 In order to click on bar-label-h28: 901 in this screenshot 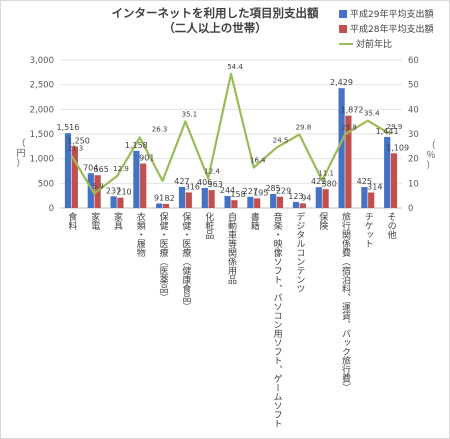, I will do `click(146, 158)`.